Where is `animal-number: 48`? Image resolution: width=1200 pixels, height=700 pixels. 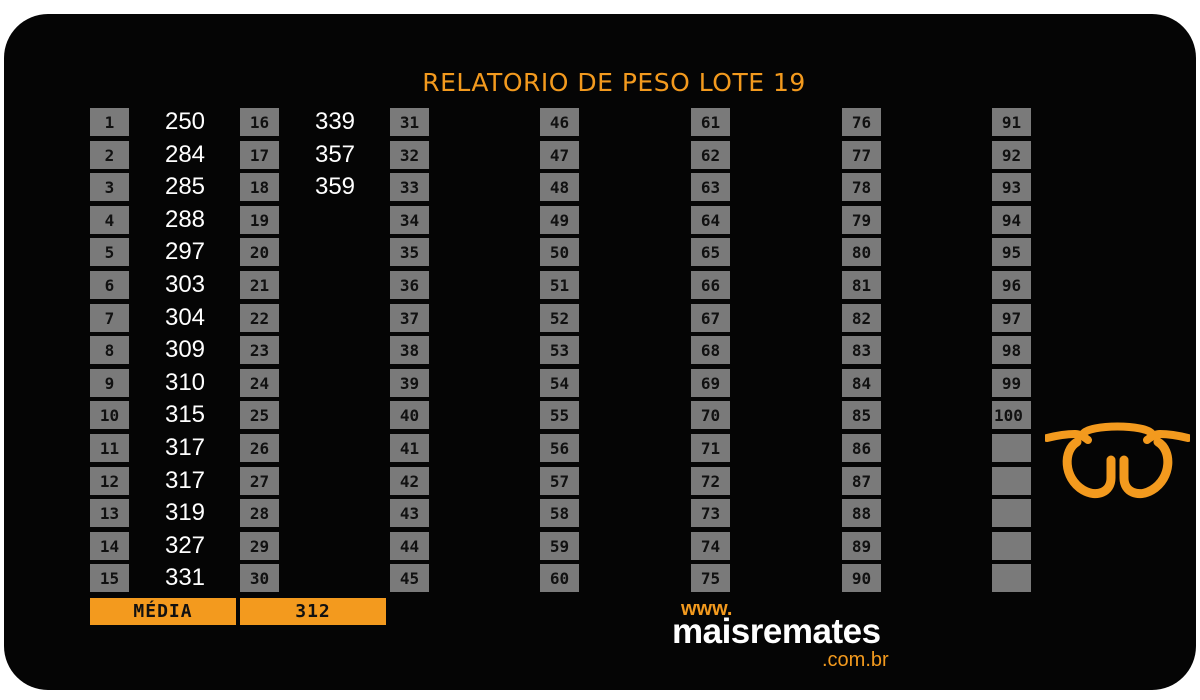
animal-number: 48 is located at coordinates (559, 187).